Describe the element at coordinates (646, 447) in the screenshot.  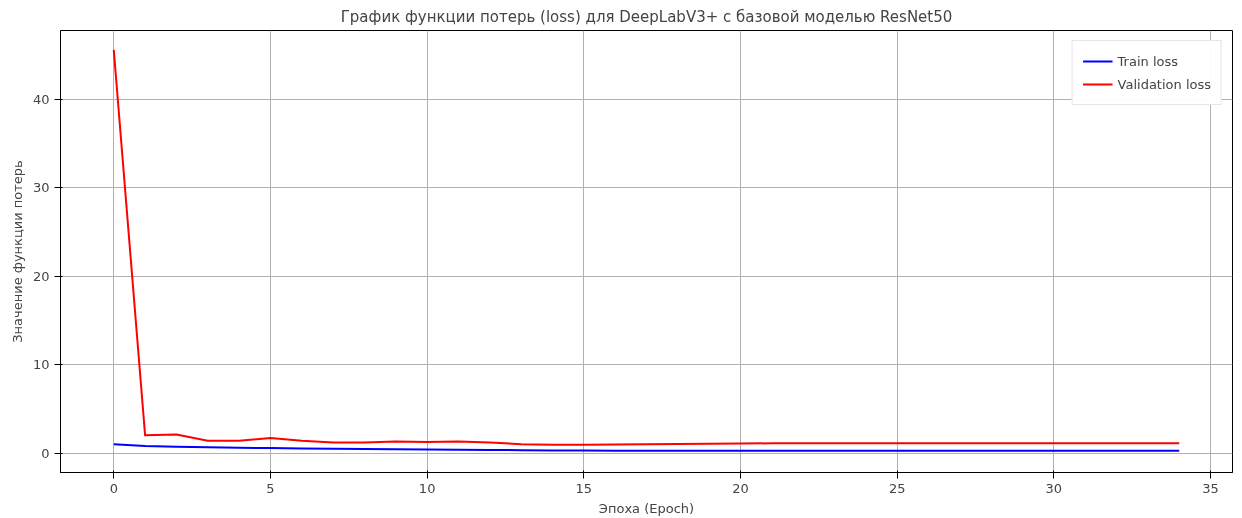
I see `line-series` at that location.